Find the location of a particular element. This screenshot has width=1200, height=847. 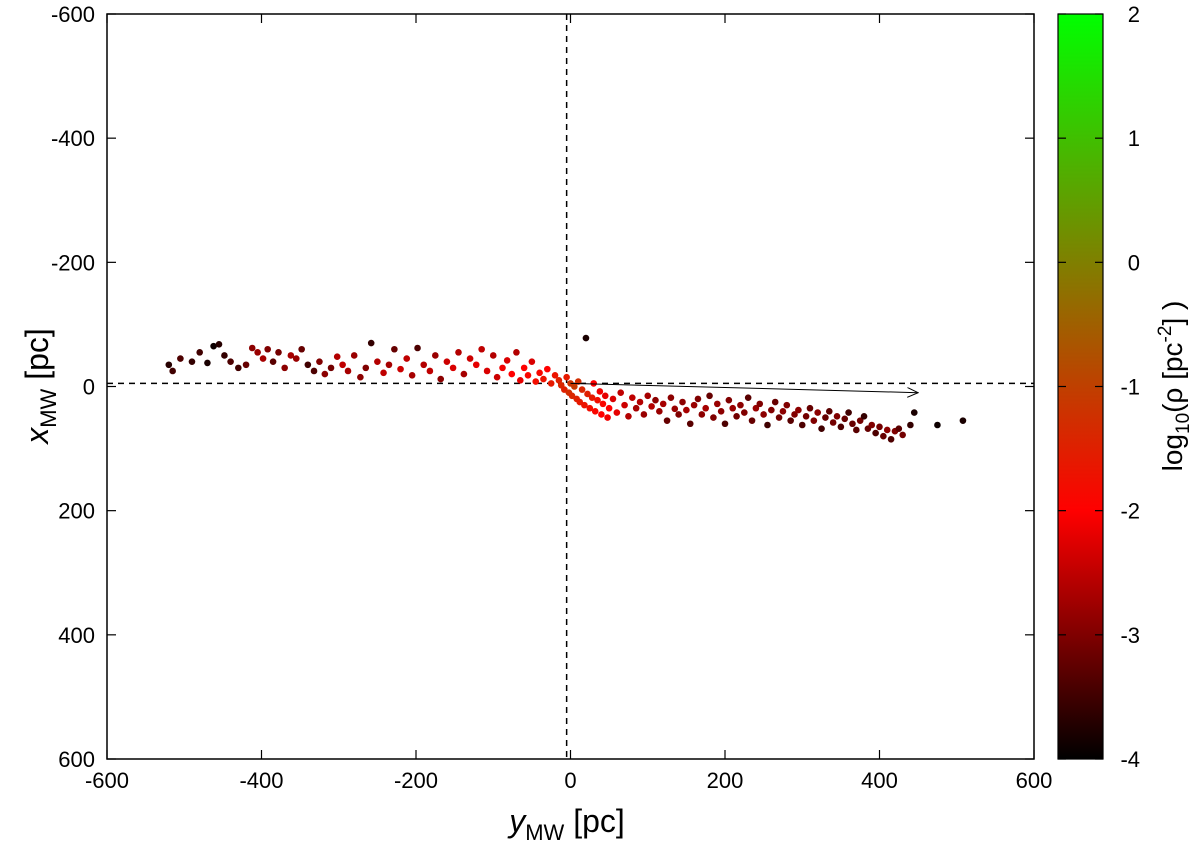

colorbar-label-sup: -2 is located at coordinates (1165, 334).